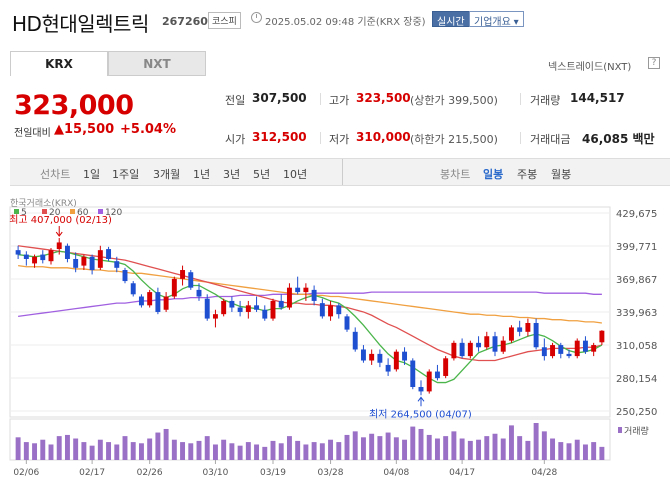 This screenshot has height=491, width=670. Describe the element at coordinates (544, 473) in the screenshot. I see `x-tick-label: 04/28` at that location.